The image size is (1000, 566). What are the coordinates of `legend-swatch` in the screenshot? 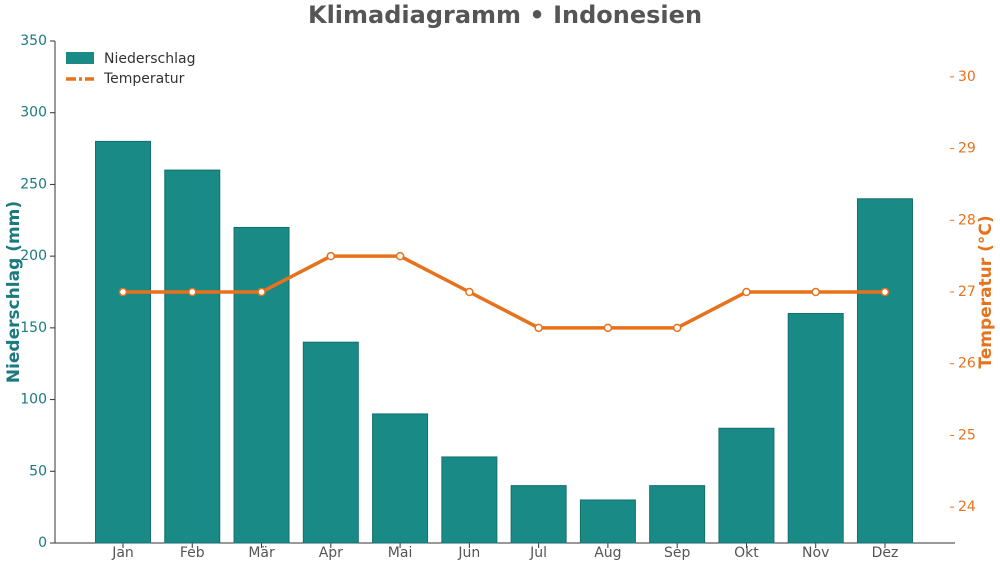 It's located at (80, 58).